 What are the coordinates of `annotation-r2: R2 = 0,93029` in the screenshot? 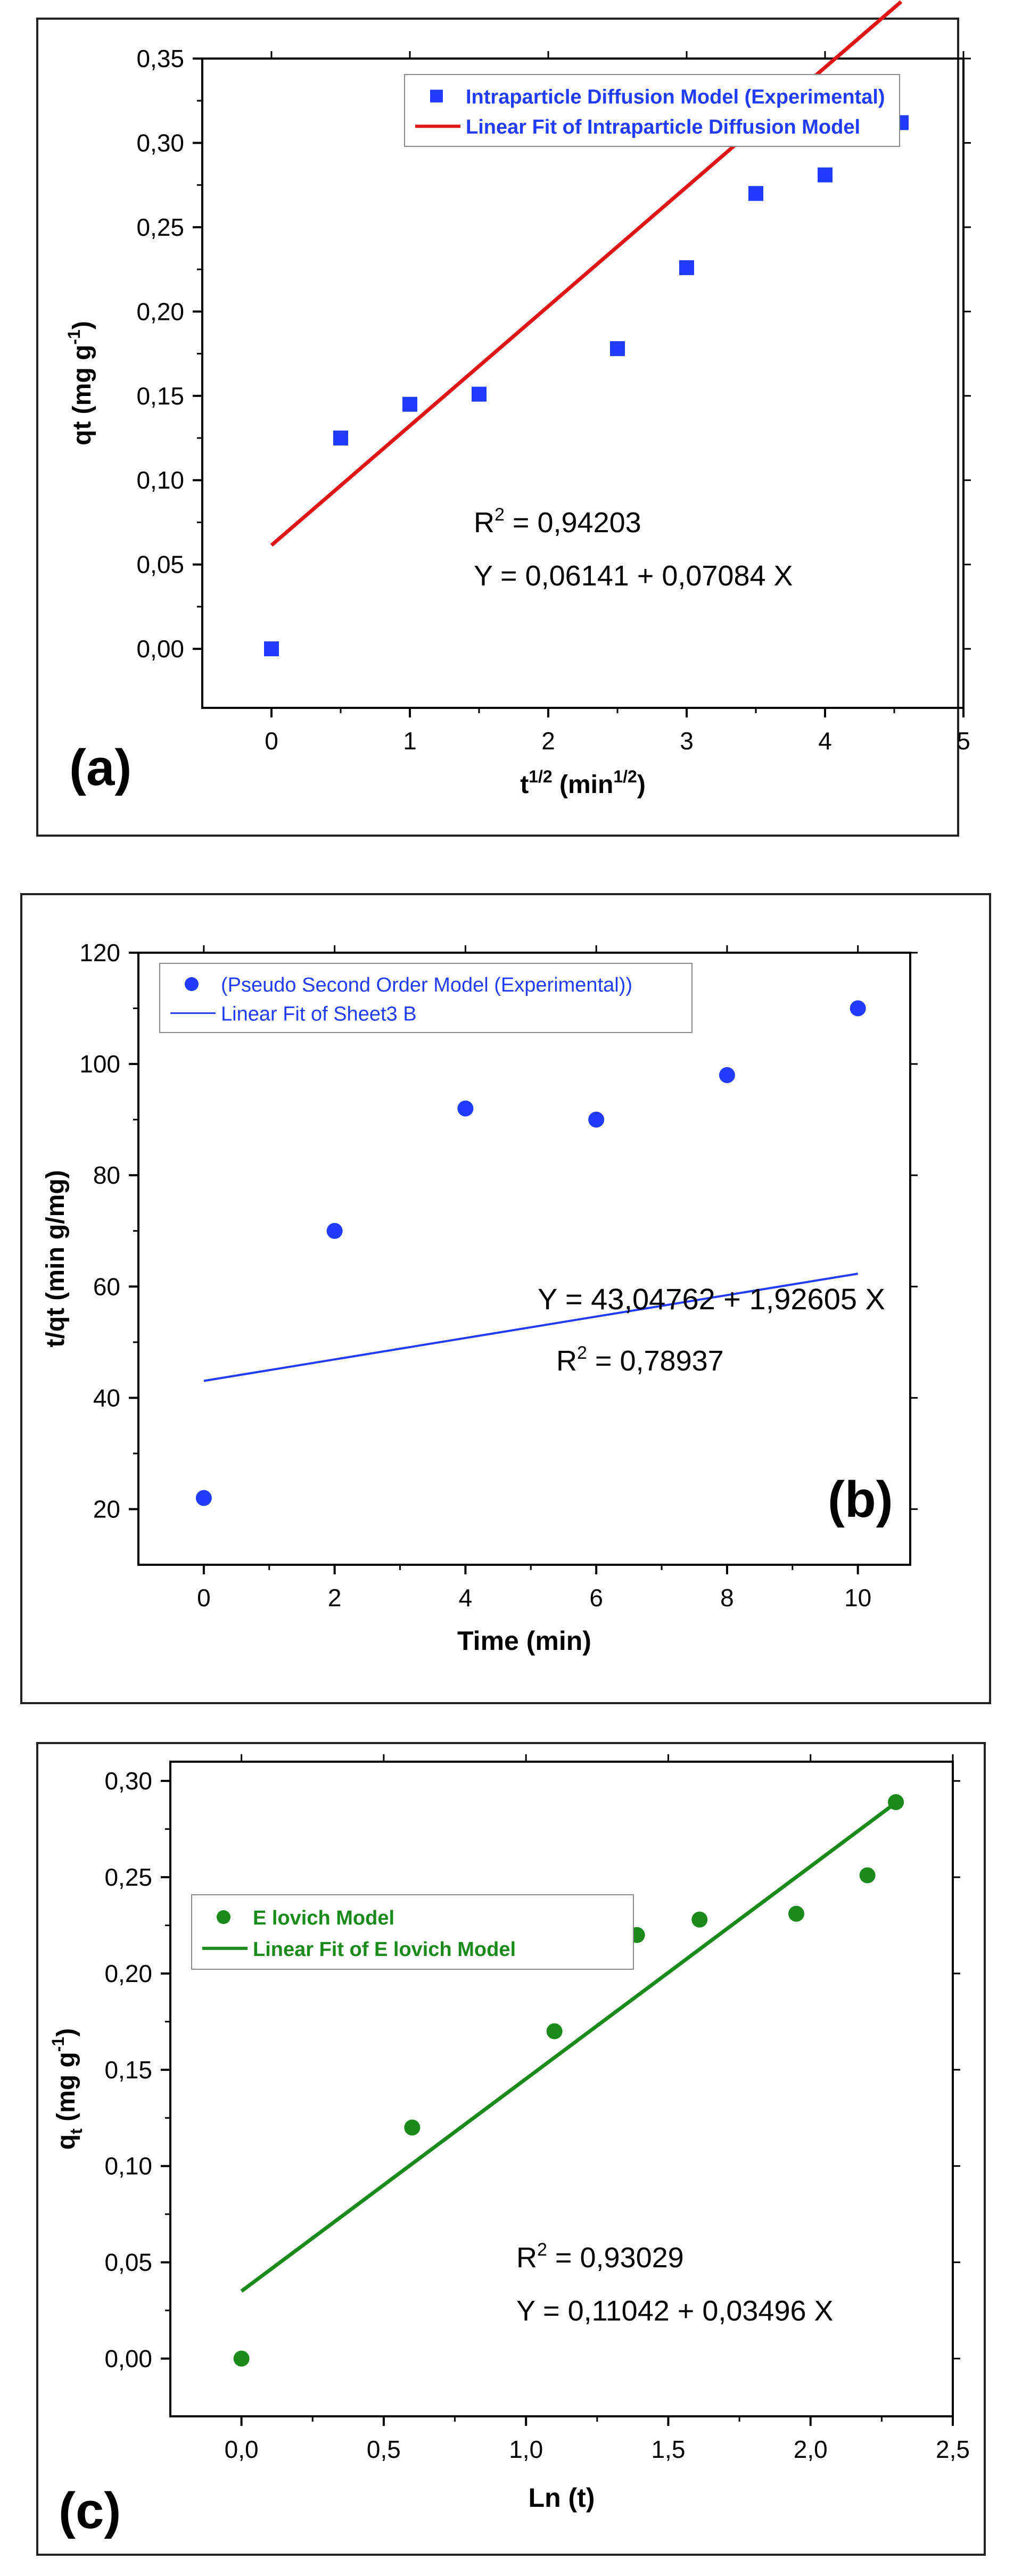 It's located at (600, 2257).